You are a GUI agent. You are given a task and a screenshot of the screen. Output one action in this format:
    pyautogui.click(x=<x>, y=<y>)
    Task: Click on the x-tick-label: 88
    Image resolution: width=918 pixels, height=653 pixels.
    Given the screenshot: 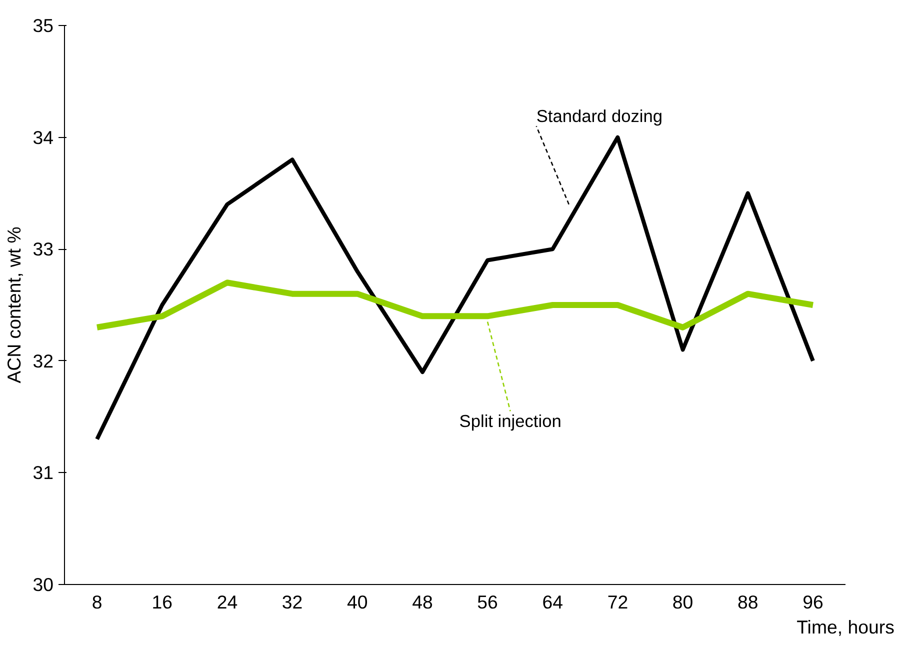 What is the action you would take?
    pyautogui.click(x=748, y=602)
    